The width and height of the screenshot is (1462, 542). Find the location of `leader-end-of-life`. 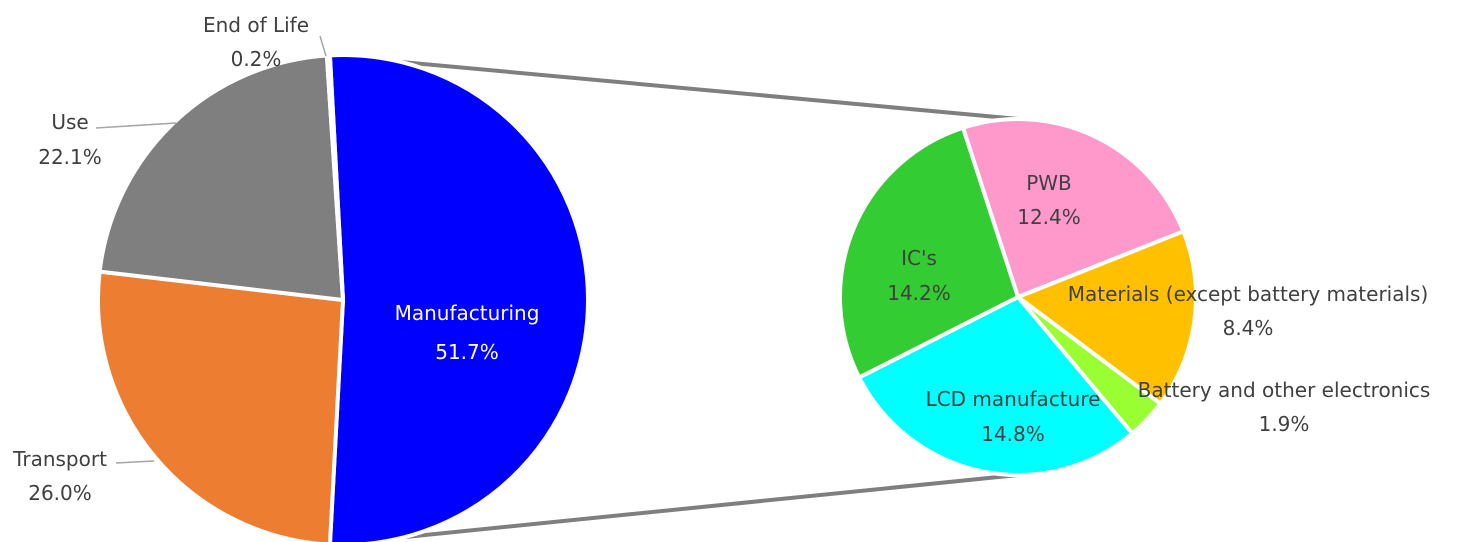

leader-end-of-life is located at coordinates (323, 46).